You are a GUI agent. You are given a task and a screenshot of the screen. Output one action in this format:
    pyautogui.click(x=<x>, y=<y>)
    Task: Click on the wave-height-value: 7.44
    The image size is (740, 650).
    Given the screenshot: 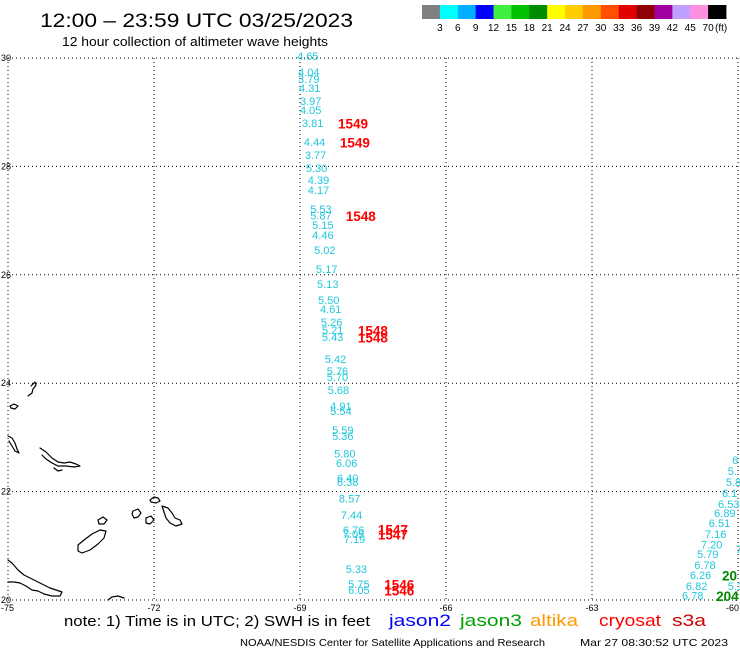 What is the action you would take?
    pyautogui.click(x=351, y=516)
    